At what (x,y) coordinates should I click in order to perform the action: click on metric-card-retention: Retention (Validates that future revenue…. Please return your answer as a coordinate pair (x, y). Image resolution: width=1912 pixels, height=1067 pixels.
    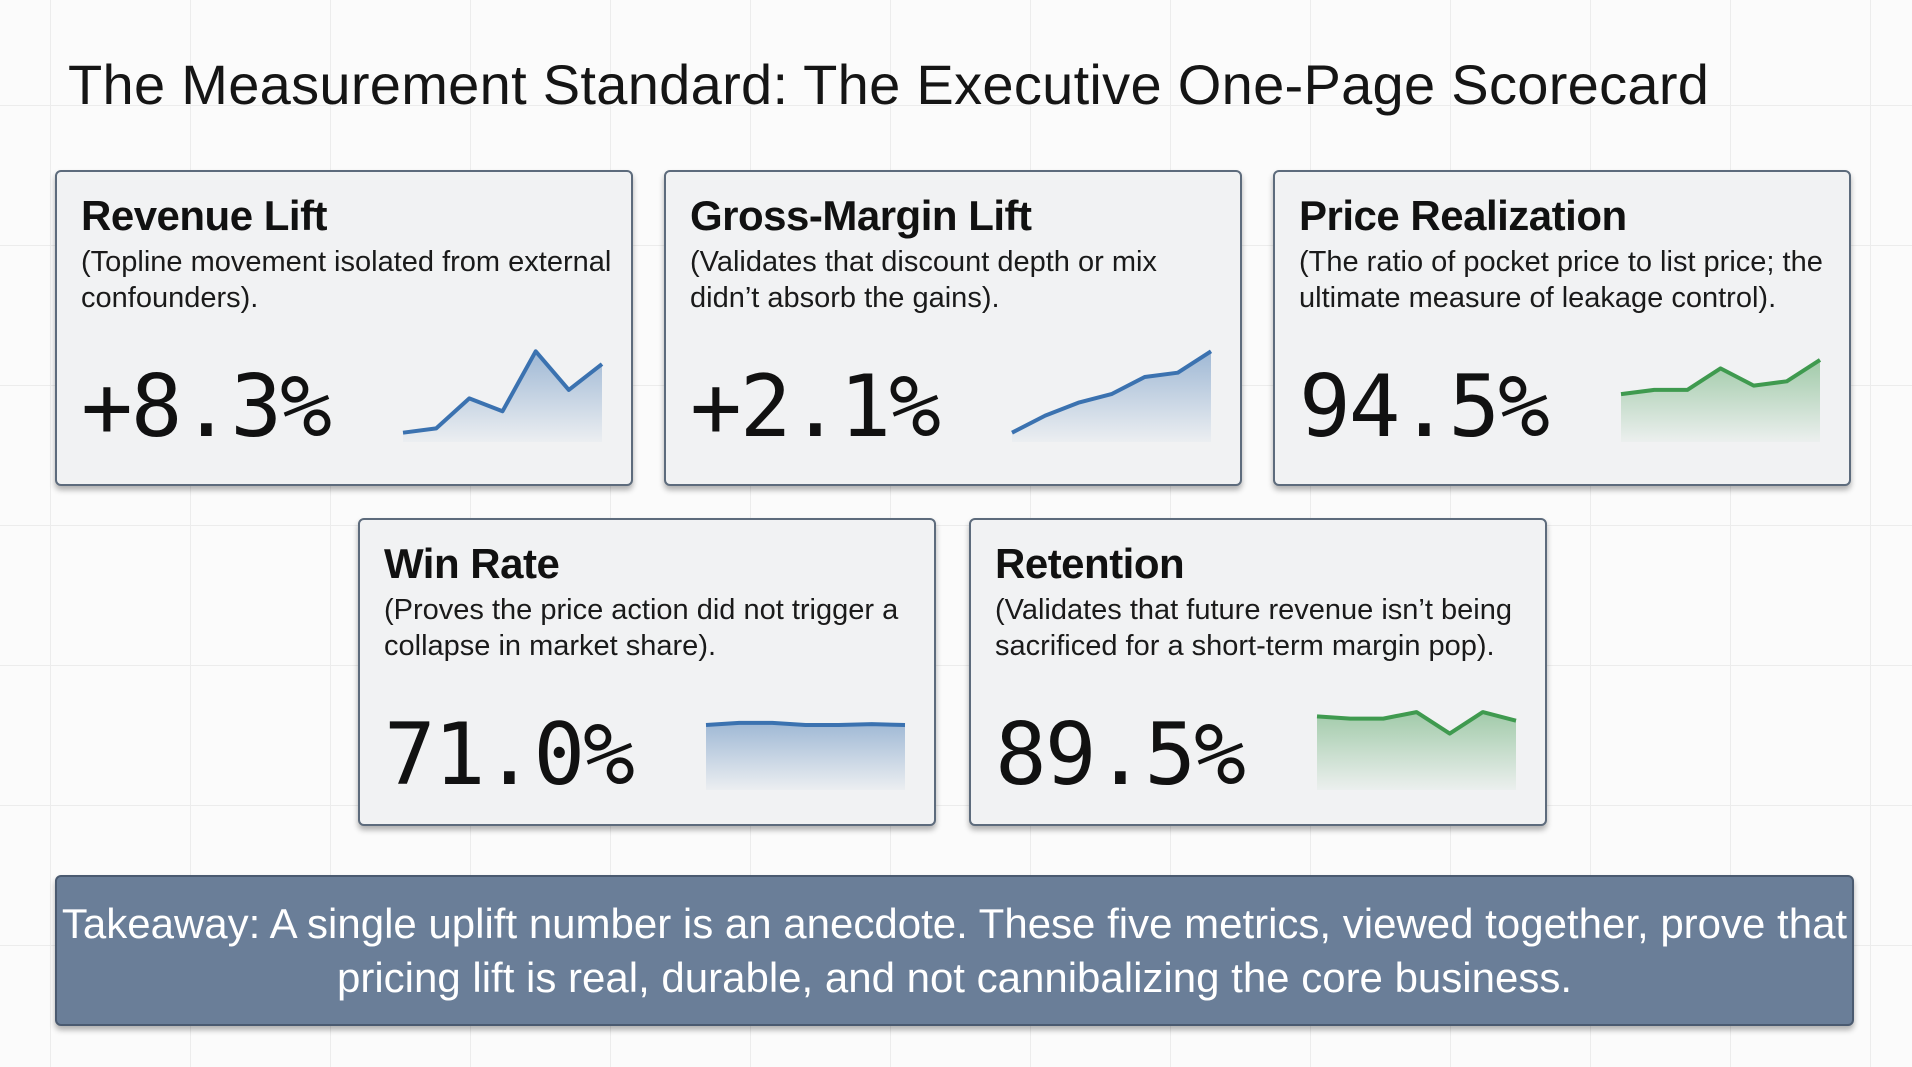
    Looking at the image, I should click on (1258, 672).